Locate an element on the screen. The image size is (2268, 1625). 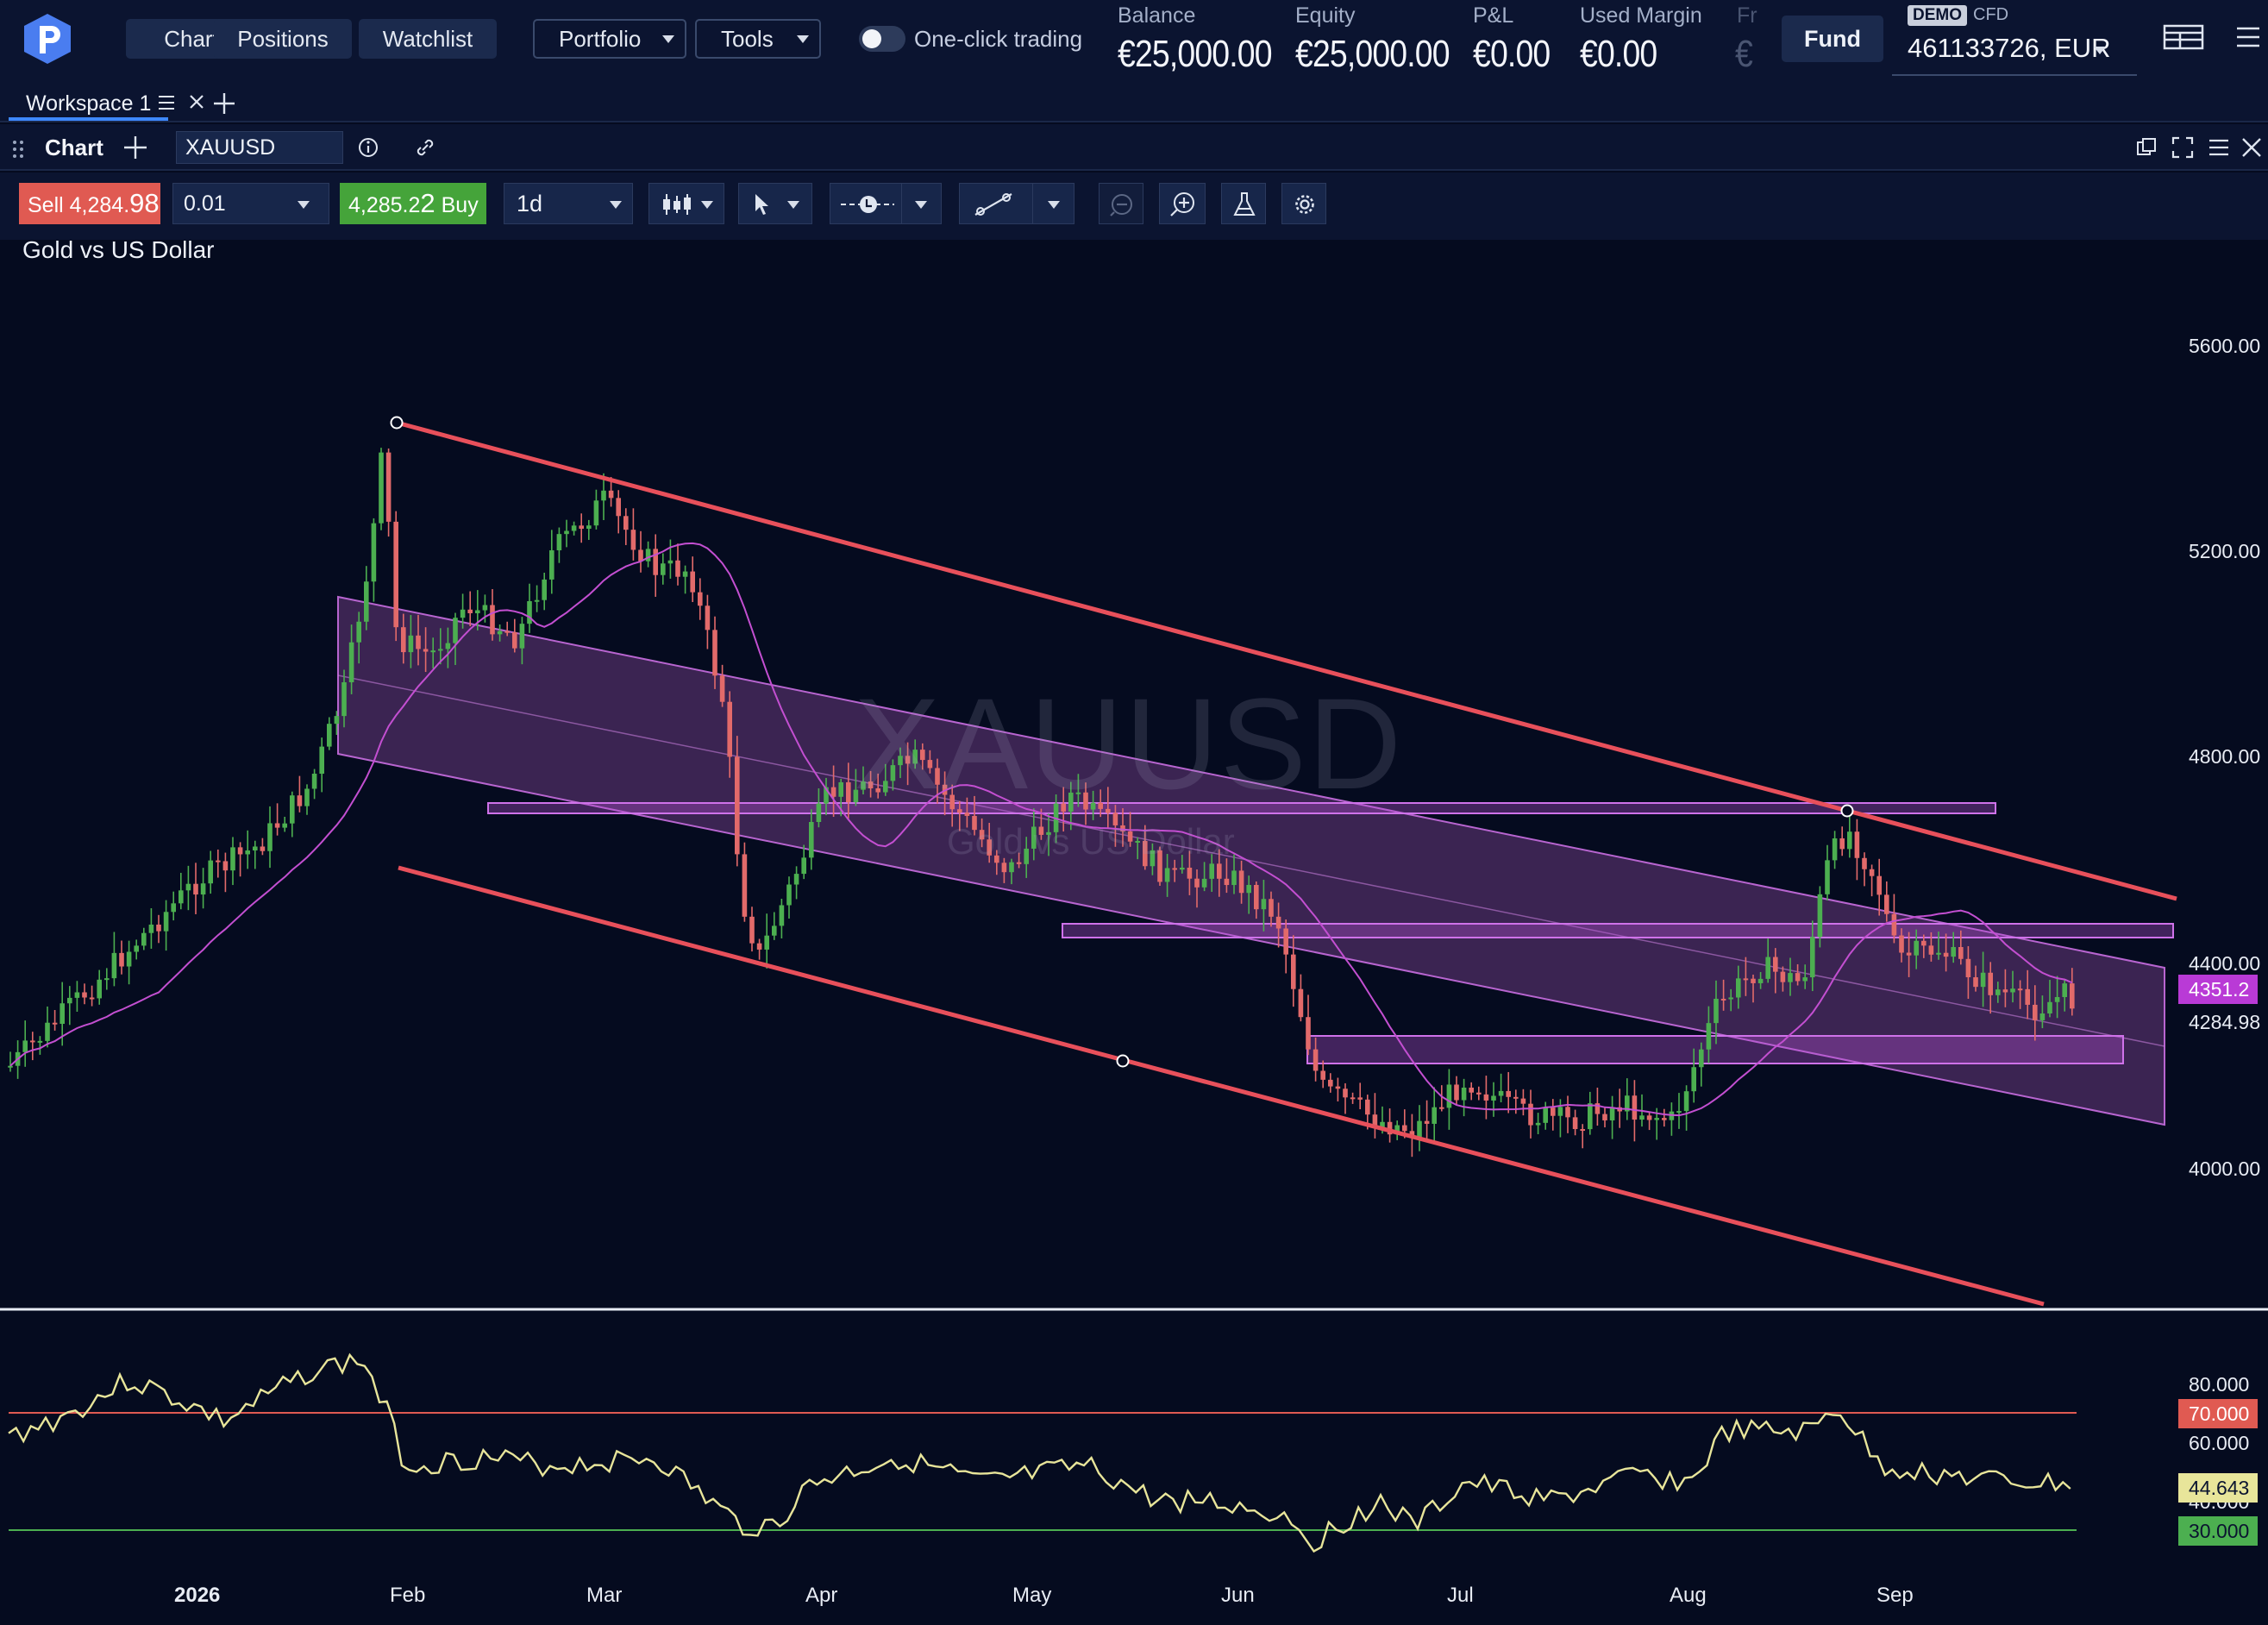
cursor-tool-button is located at coordinates (775, 203).